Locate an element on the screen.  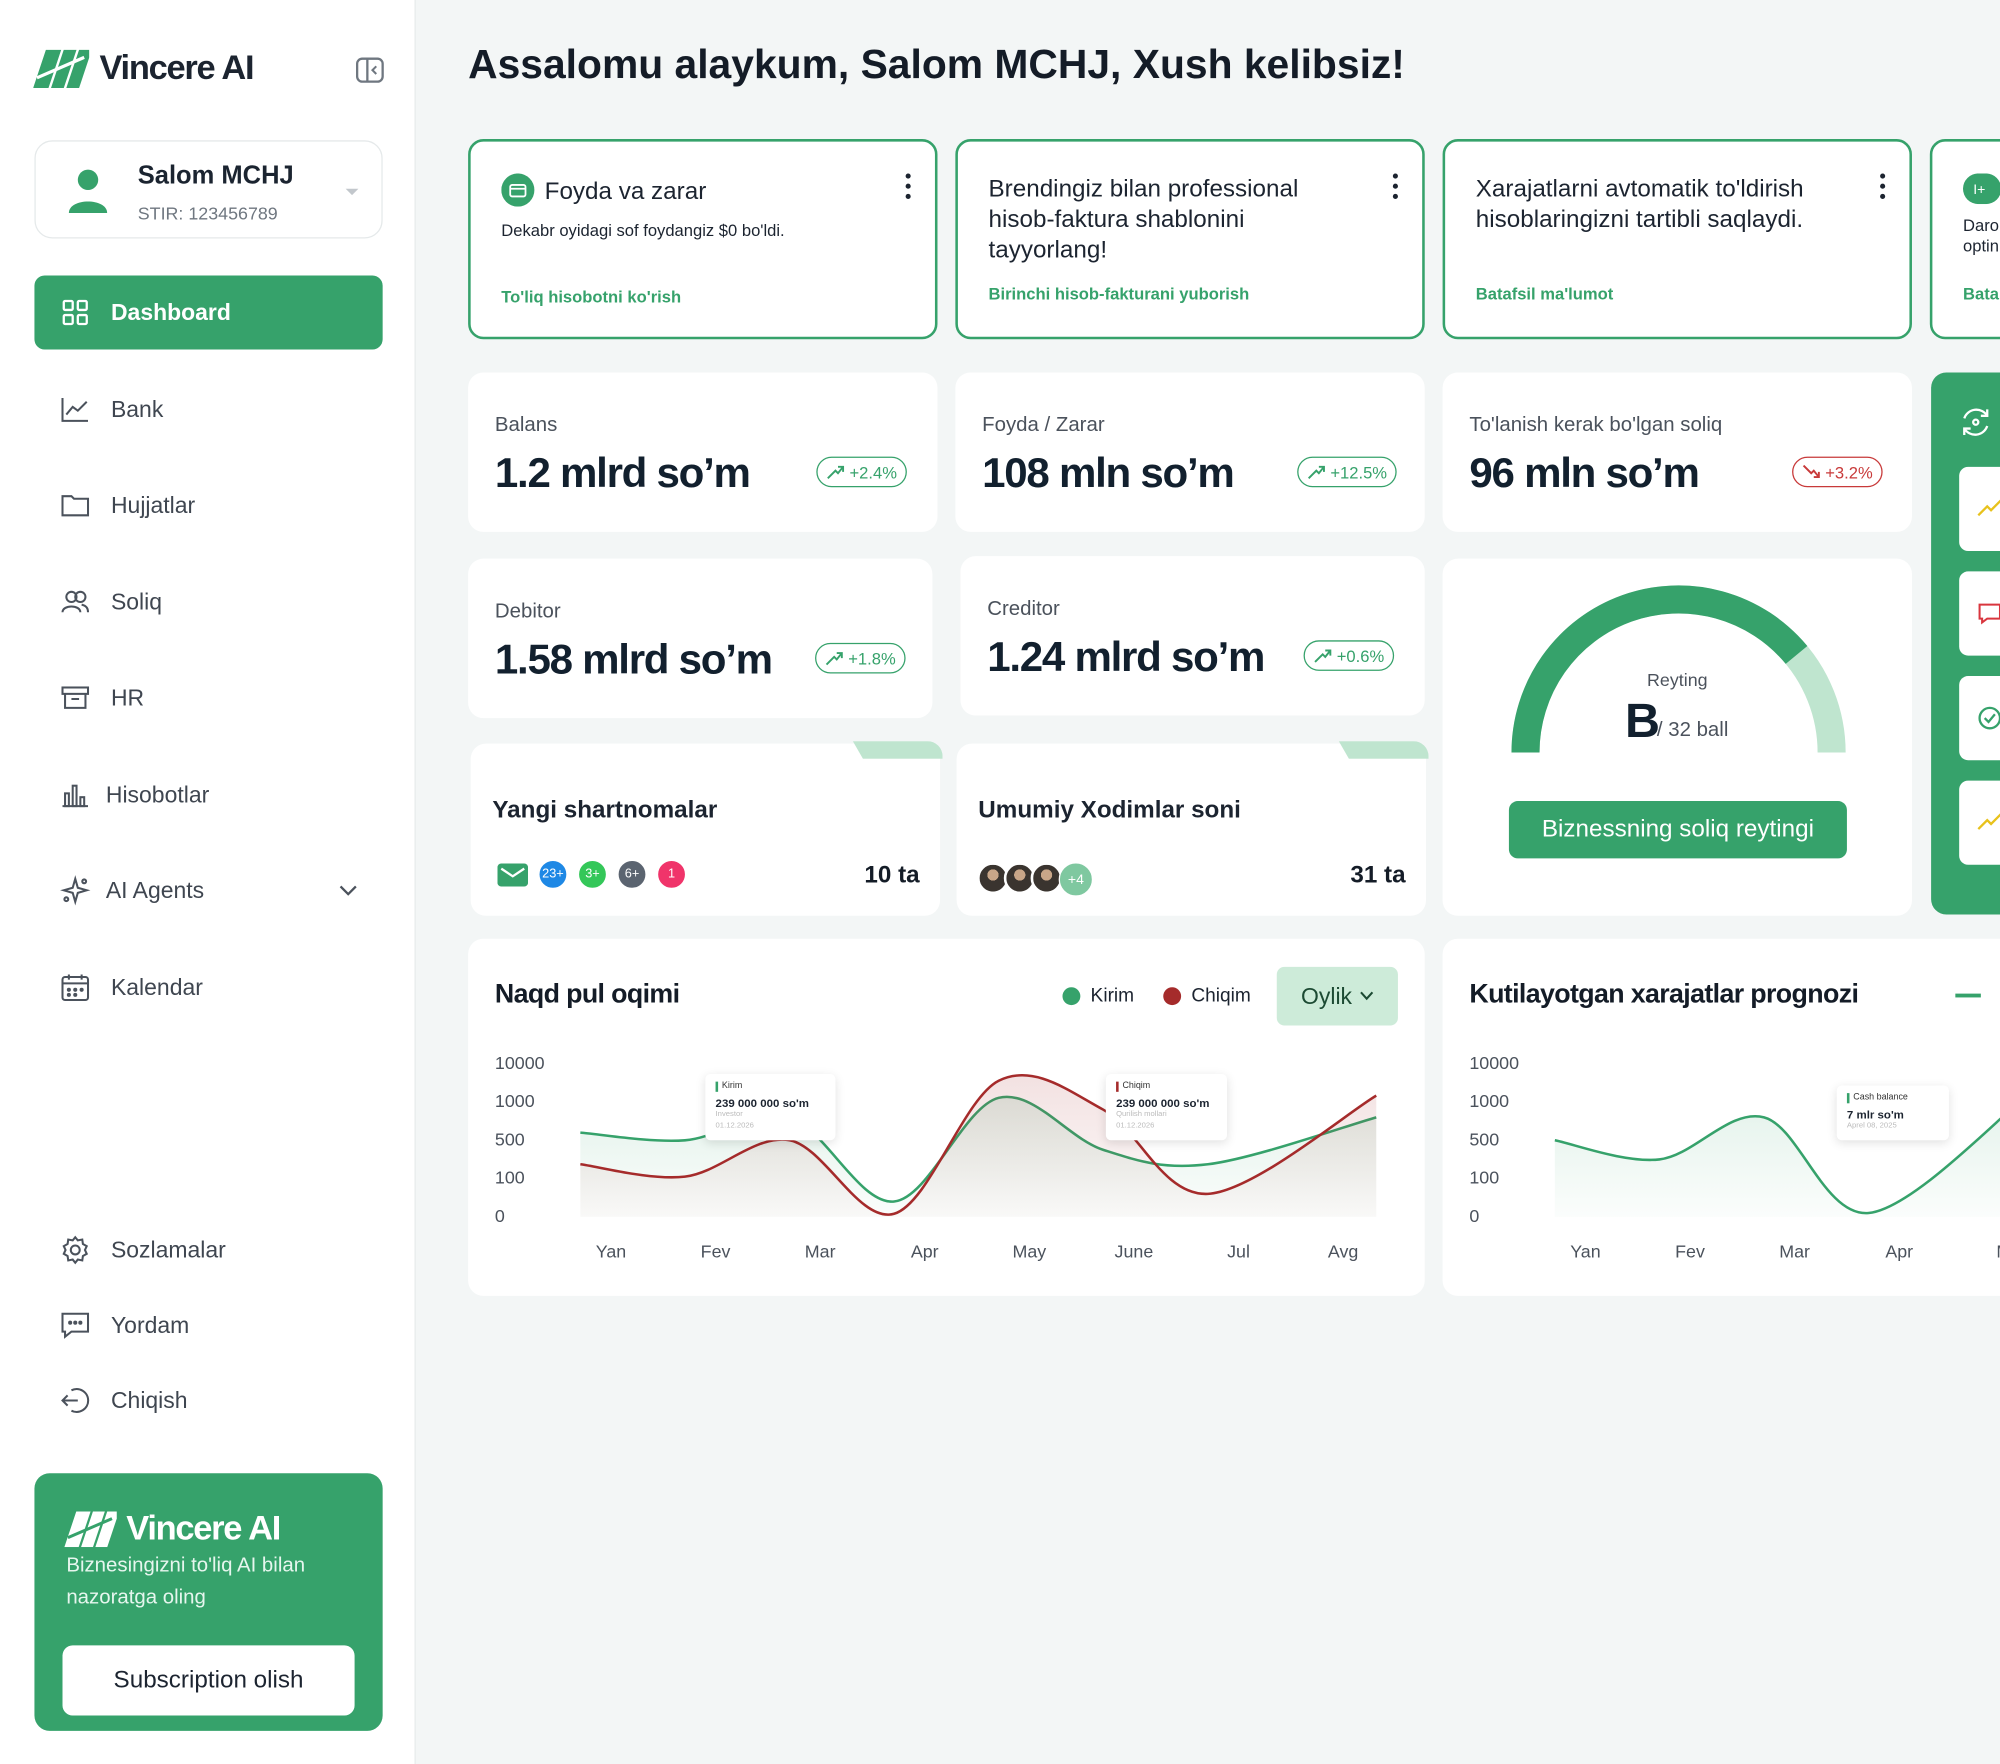
metric-creditor: Creditor 1.24 mlrd so’m +0.6% is located at coordinates (1192, 636).